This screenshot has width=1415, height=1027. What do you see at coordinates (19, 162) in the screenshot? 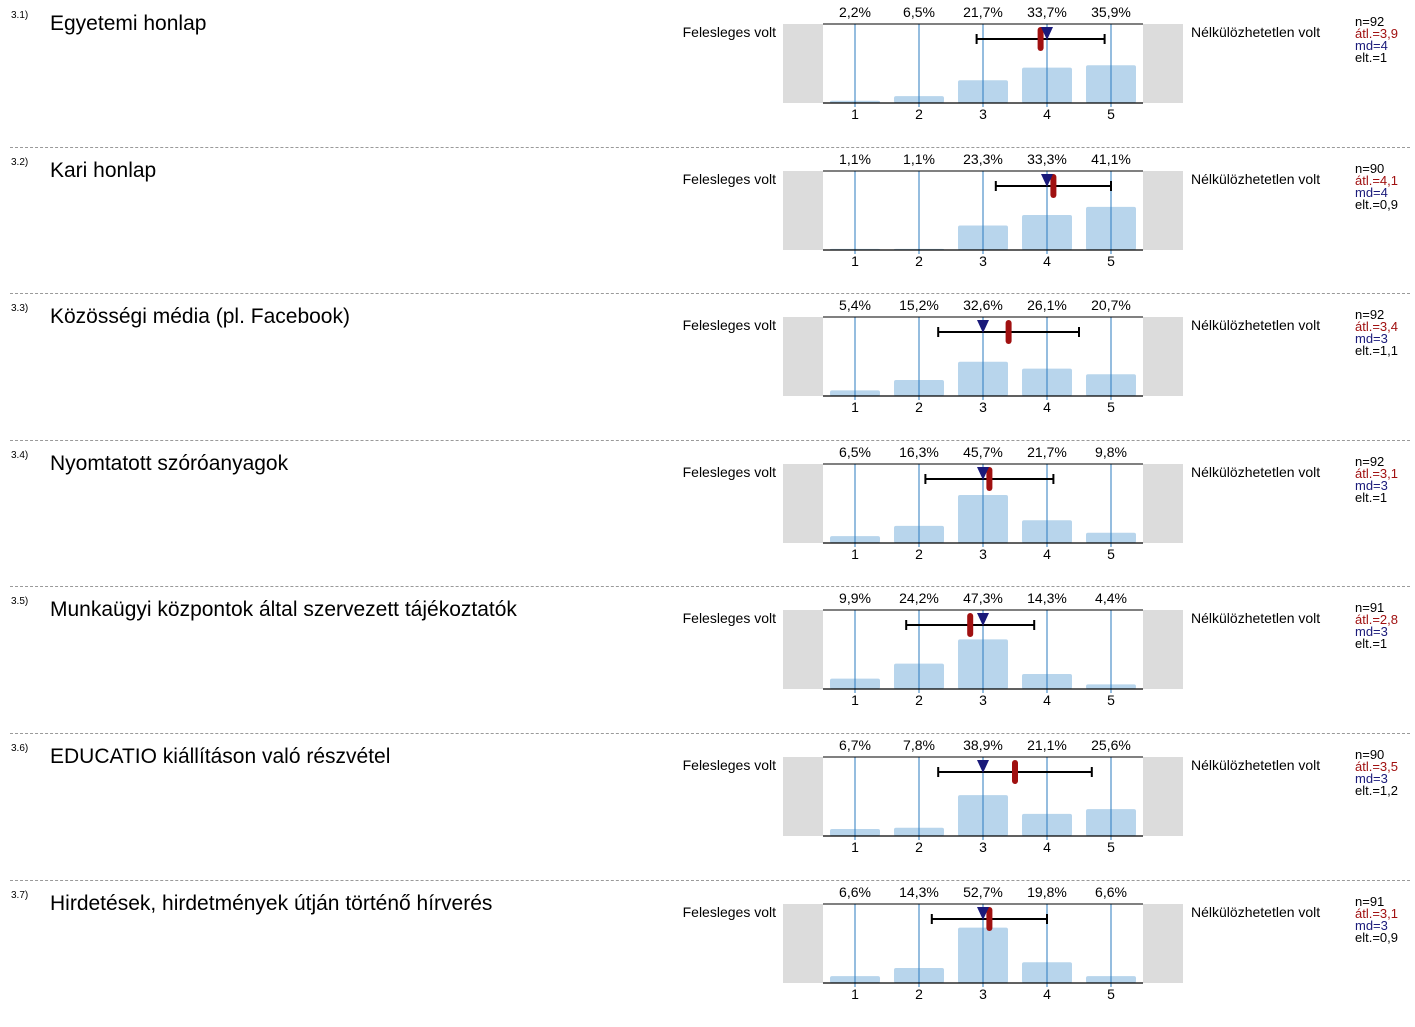
I see `question-number: 3.2)` at bounding box center [19, 162].